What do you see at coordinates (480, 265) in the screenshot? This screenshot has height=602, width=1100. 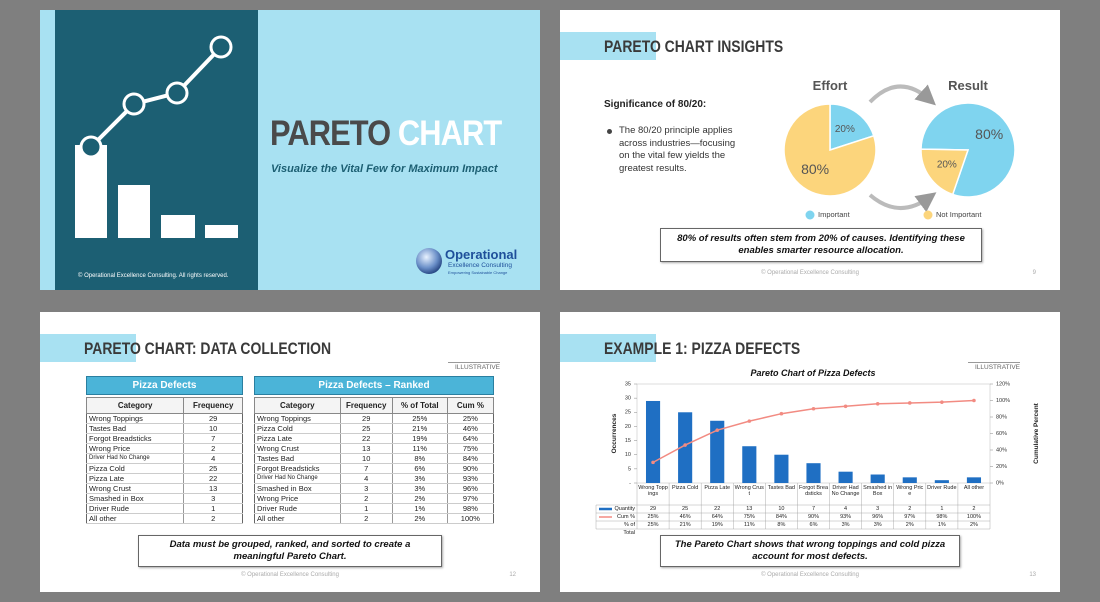 I see `logo-line: Excellence Consulting` at bounding box center [480, 265].